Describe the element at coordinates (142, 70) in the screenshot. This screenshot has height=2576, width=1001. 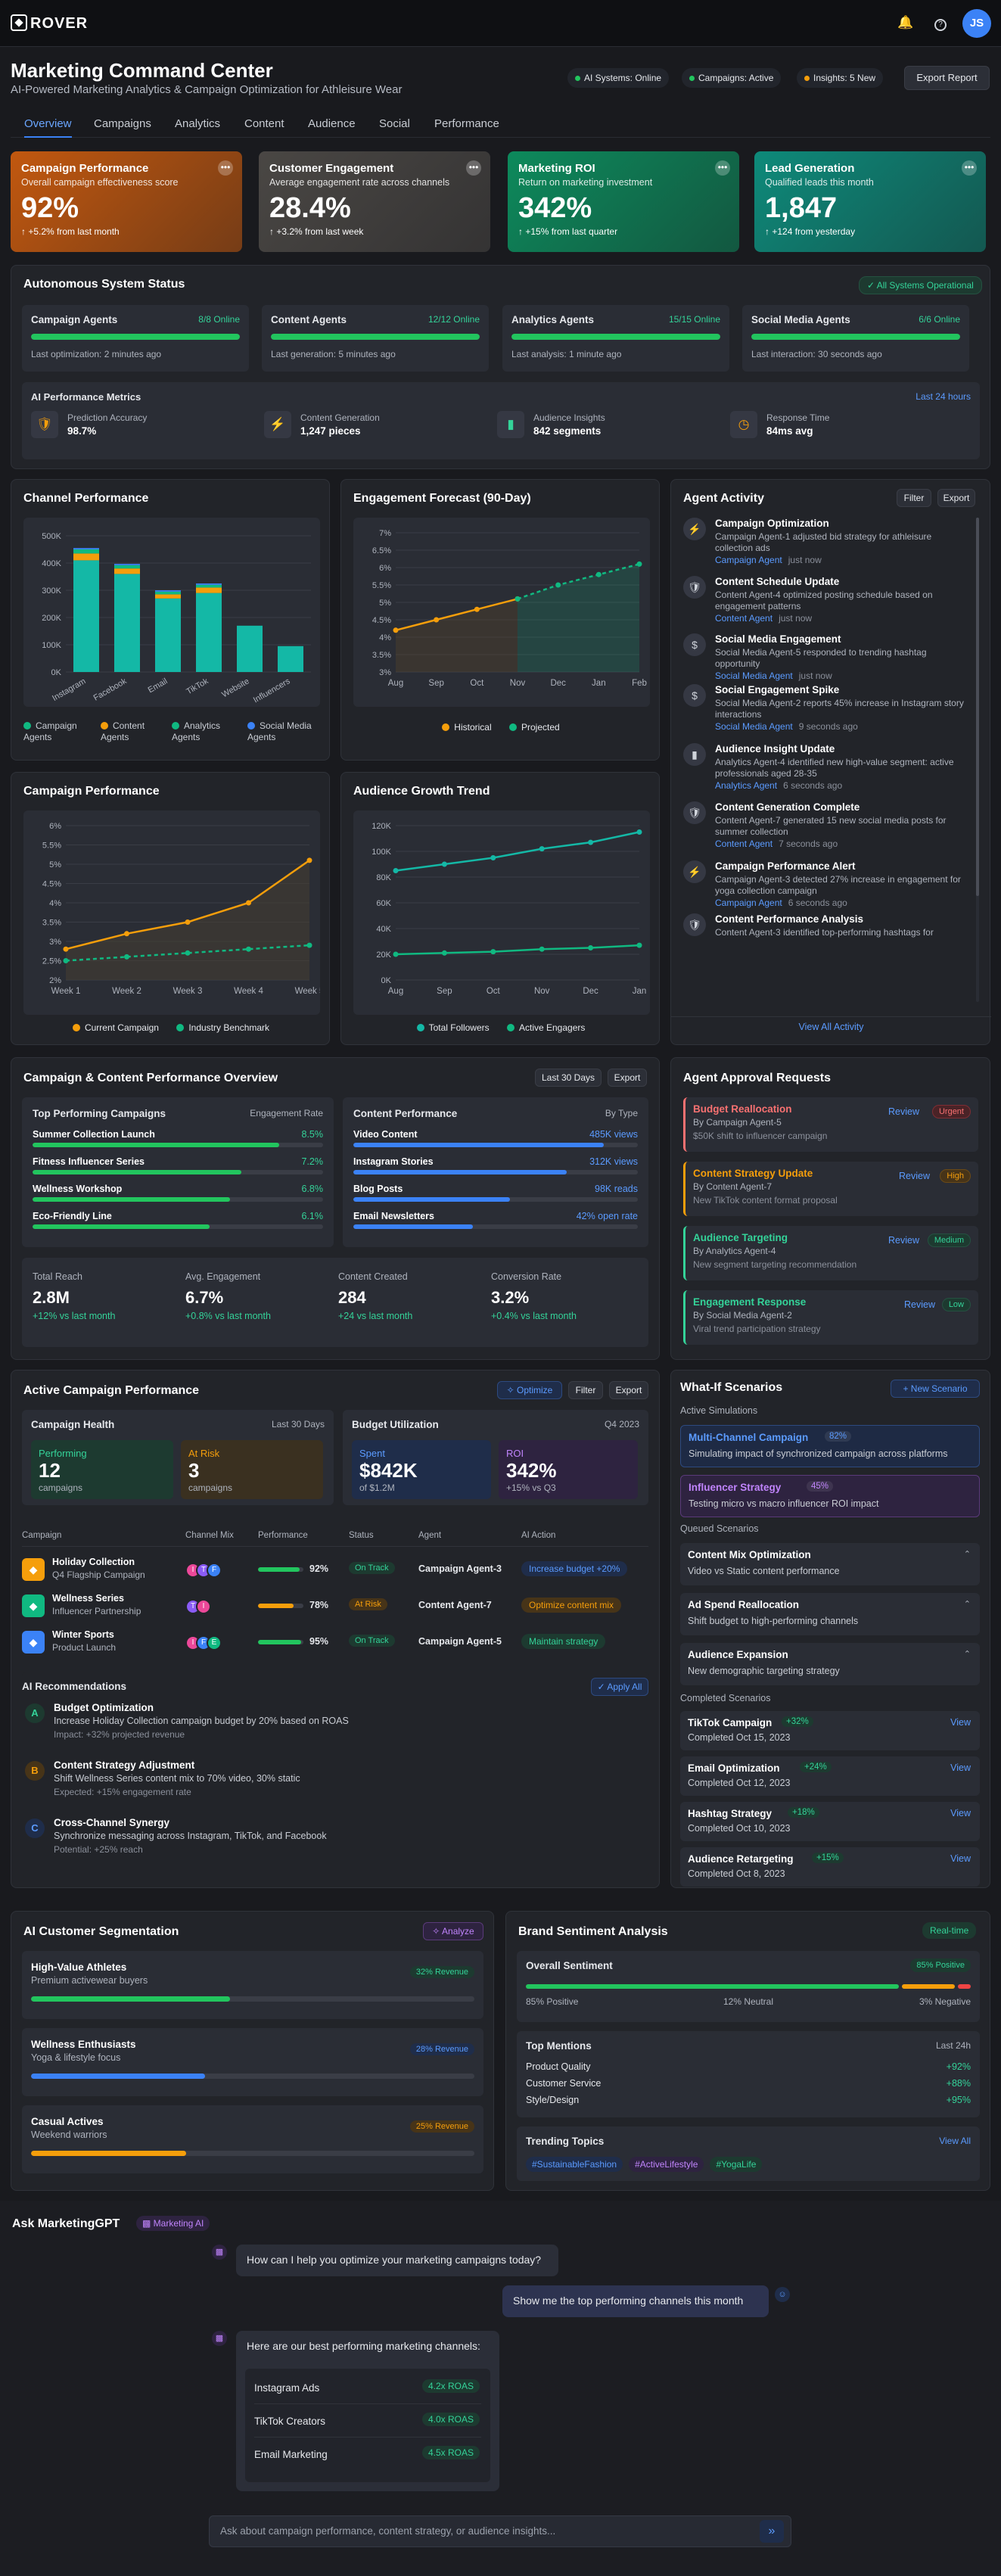
I see `page-title: Marketing Command Center` at that location.